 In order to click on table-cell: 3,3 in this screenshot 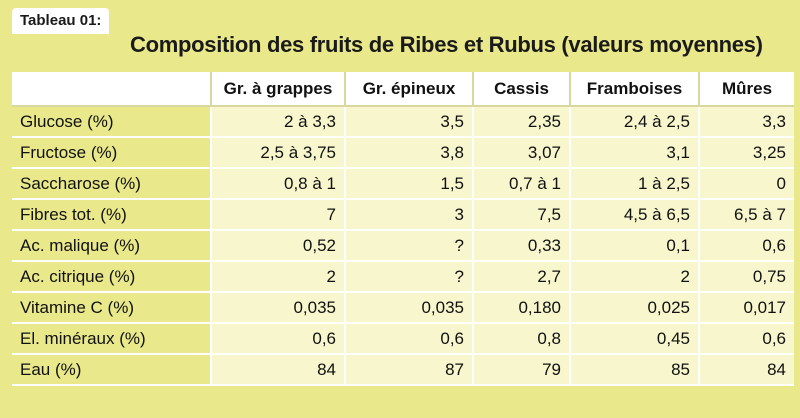, I will do `click(746, 122)`.